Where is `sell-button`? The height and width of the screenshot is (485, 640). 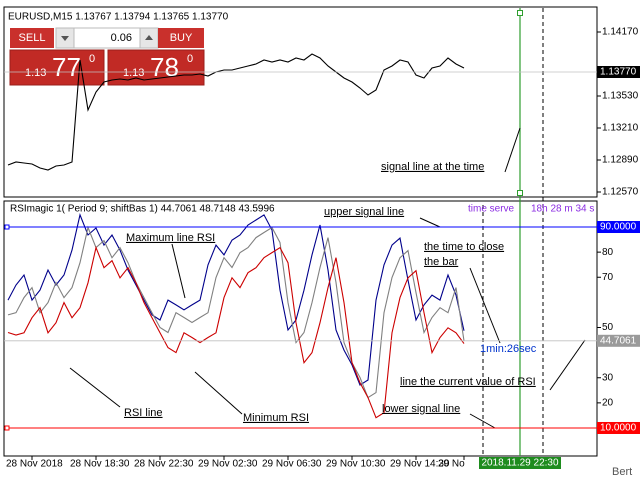
sell-button is located at coordinates (32, 38).